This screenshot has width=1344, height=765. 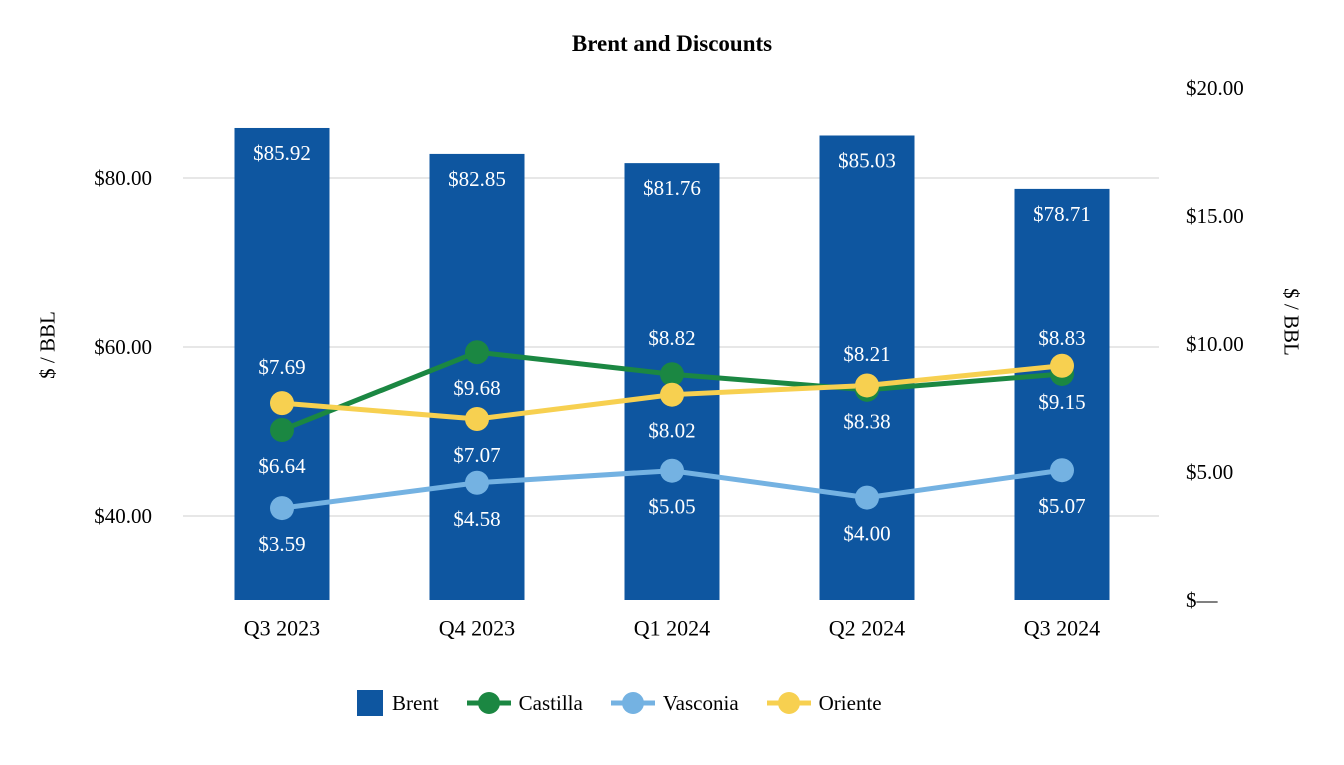 I want to click on point-label-castilla-q4-2023: $9.68, so click(x=476, y=388).